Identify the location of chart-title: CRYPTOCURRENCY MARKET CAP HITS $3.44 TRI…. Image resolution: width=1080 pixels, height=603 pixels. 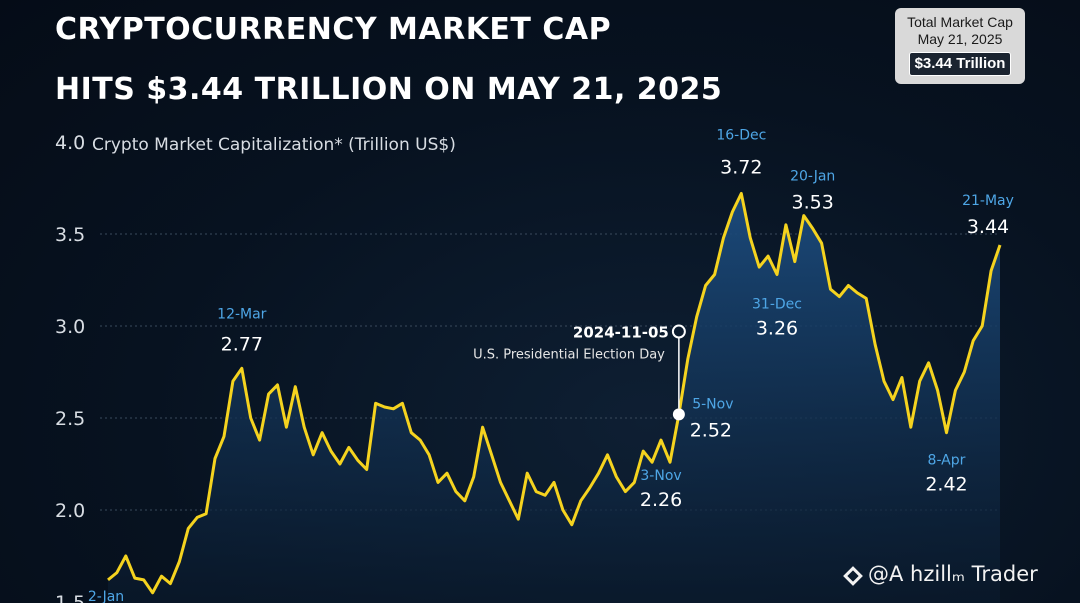
(388, 60).